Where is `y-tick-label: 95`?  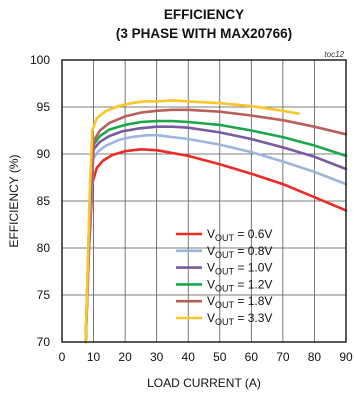 y-tick-label: 95 is located at coordinates (44, 107).